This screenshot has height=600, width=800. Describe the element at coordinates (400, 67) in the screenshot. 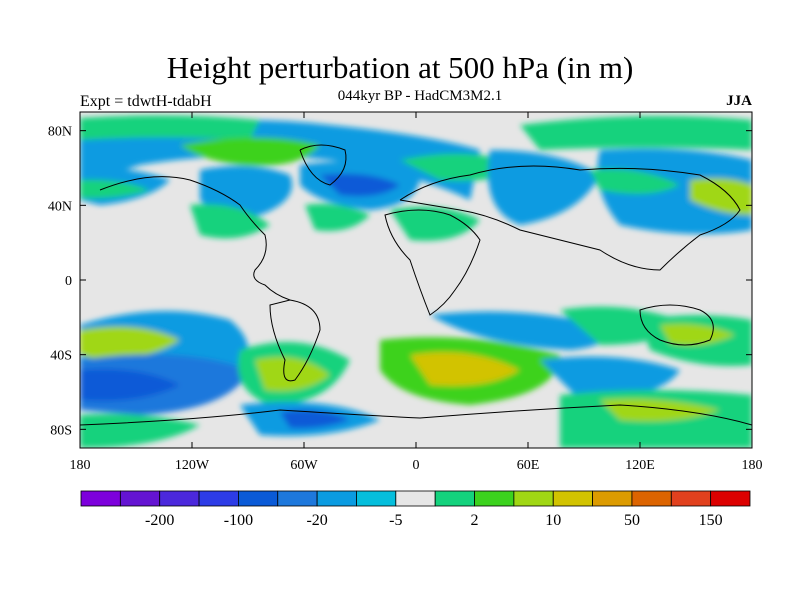

I see `chart-title: Height perturbation at 500 hPa (in m)` at that location.